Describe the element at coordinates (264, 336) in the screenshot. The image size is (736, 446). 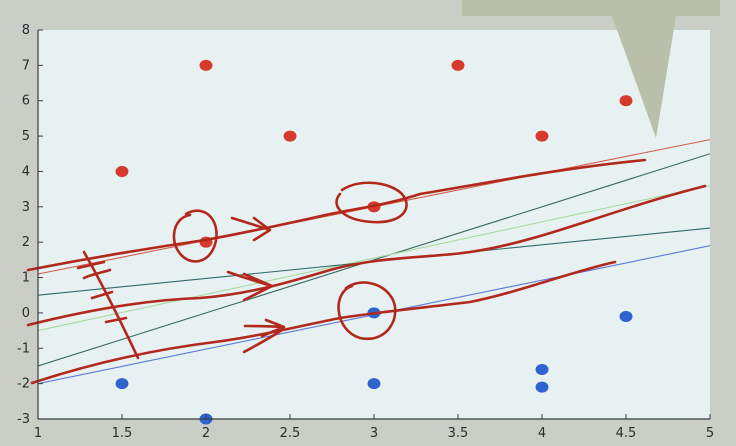
I see `annotation-arrow-bottom` at that location.